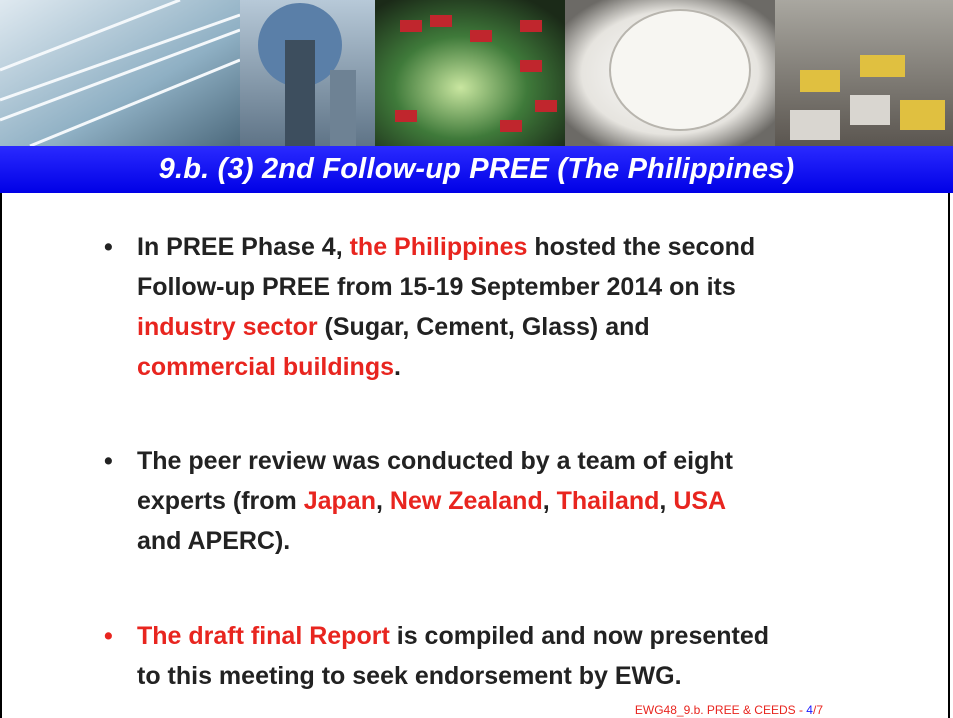 The width and height of the screenshot is (953, 718). I want to click on bullet-line: and APERC)., so click(213, 541).